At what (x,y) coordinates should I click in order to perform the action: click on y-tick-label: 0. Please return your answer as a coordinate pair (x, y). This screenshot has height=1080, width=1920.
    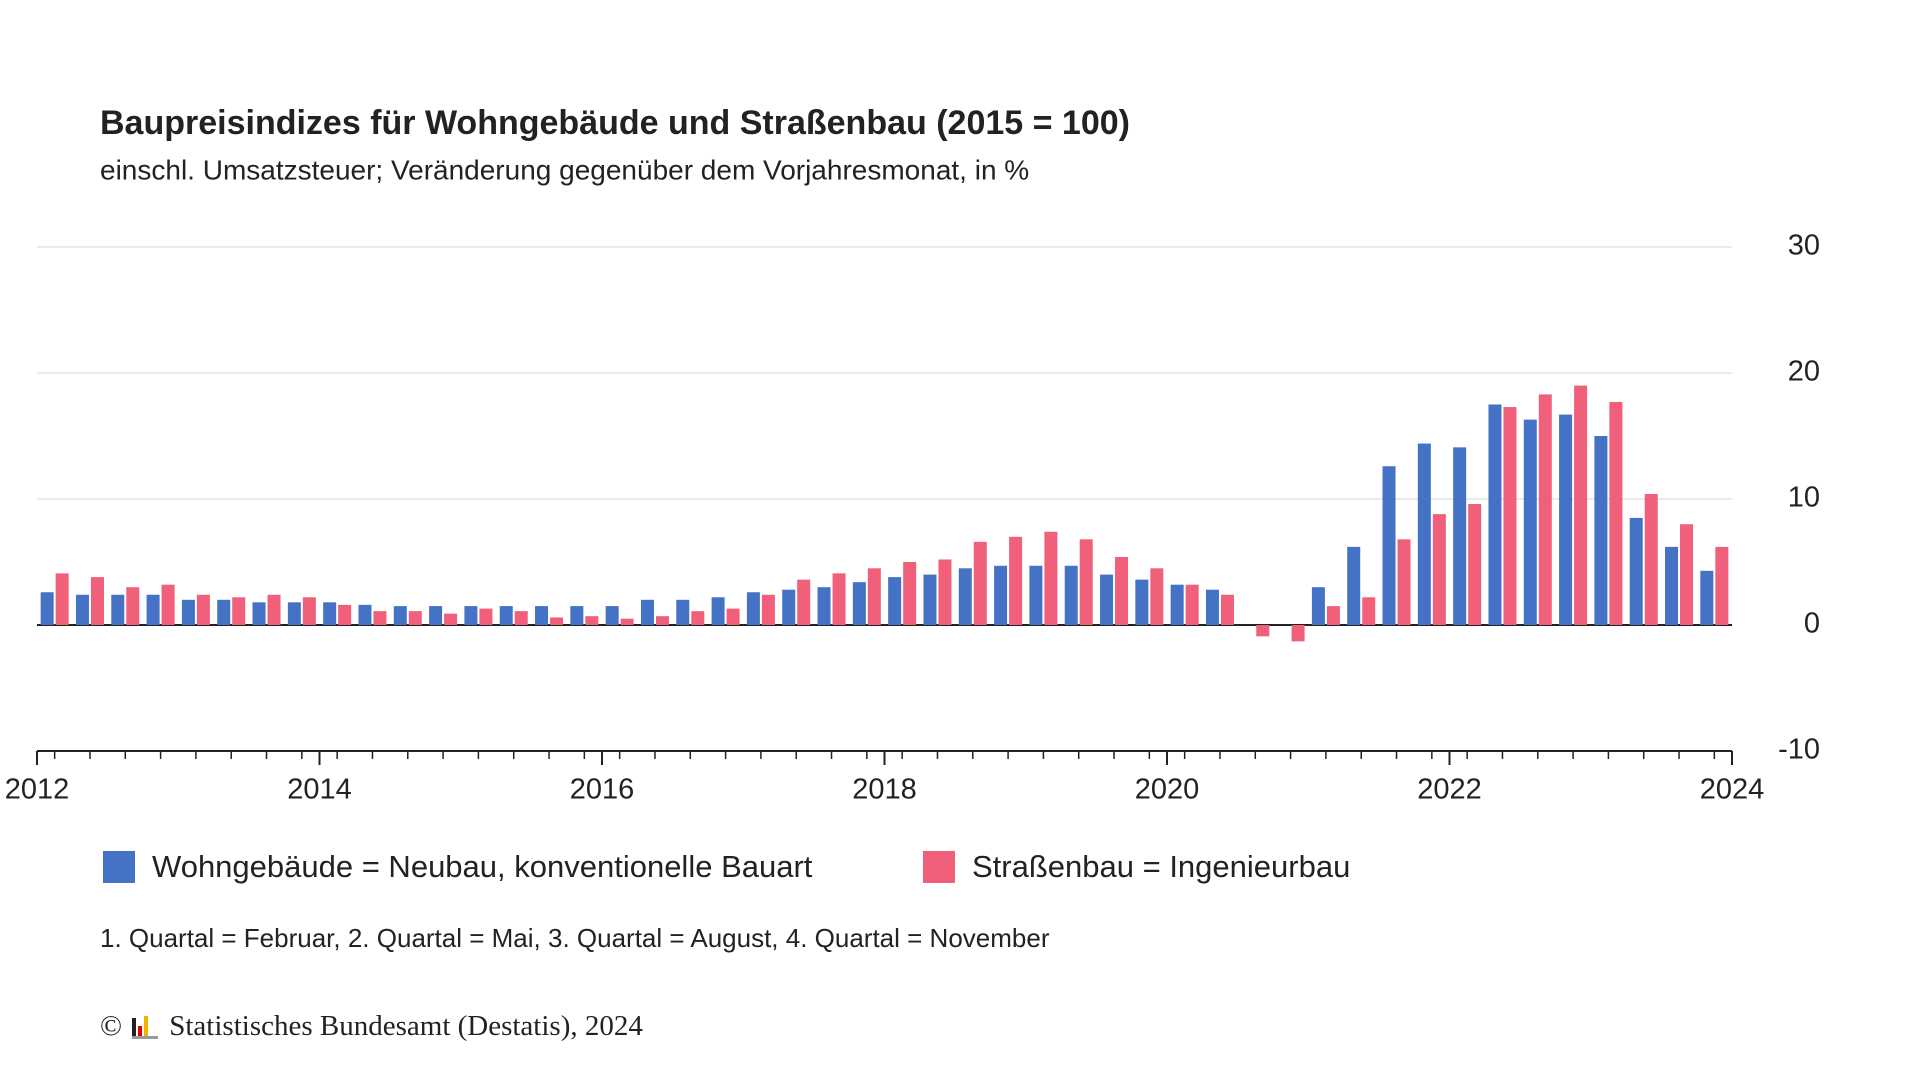
    Looking at the image, I should click on (1812, 624).